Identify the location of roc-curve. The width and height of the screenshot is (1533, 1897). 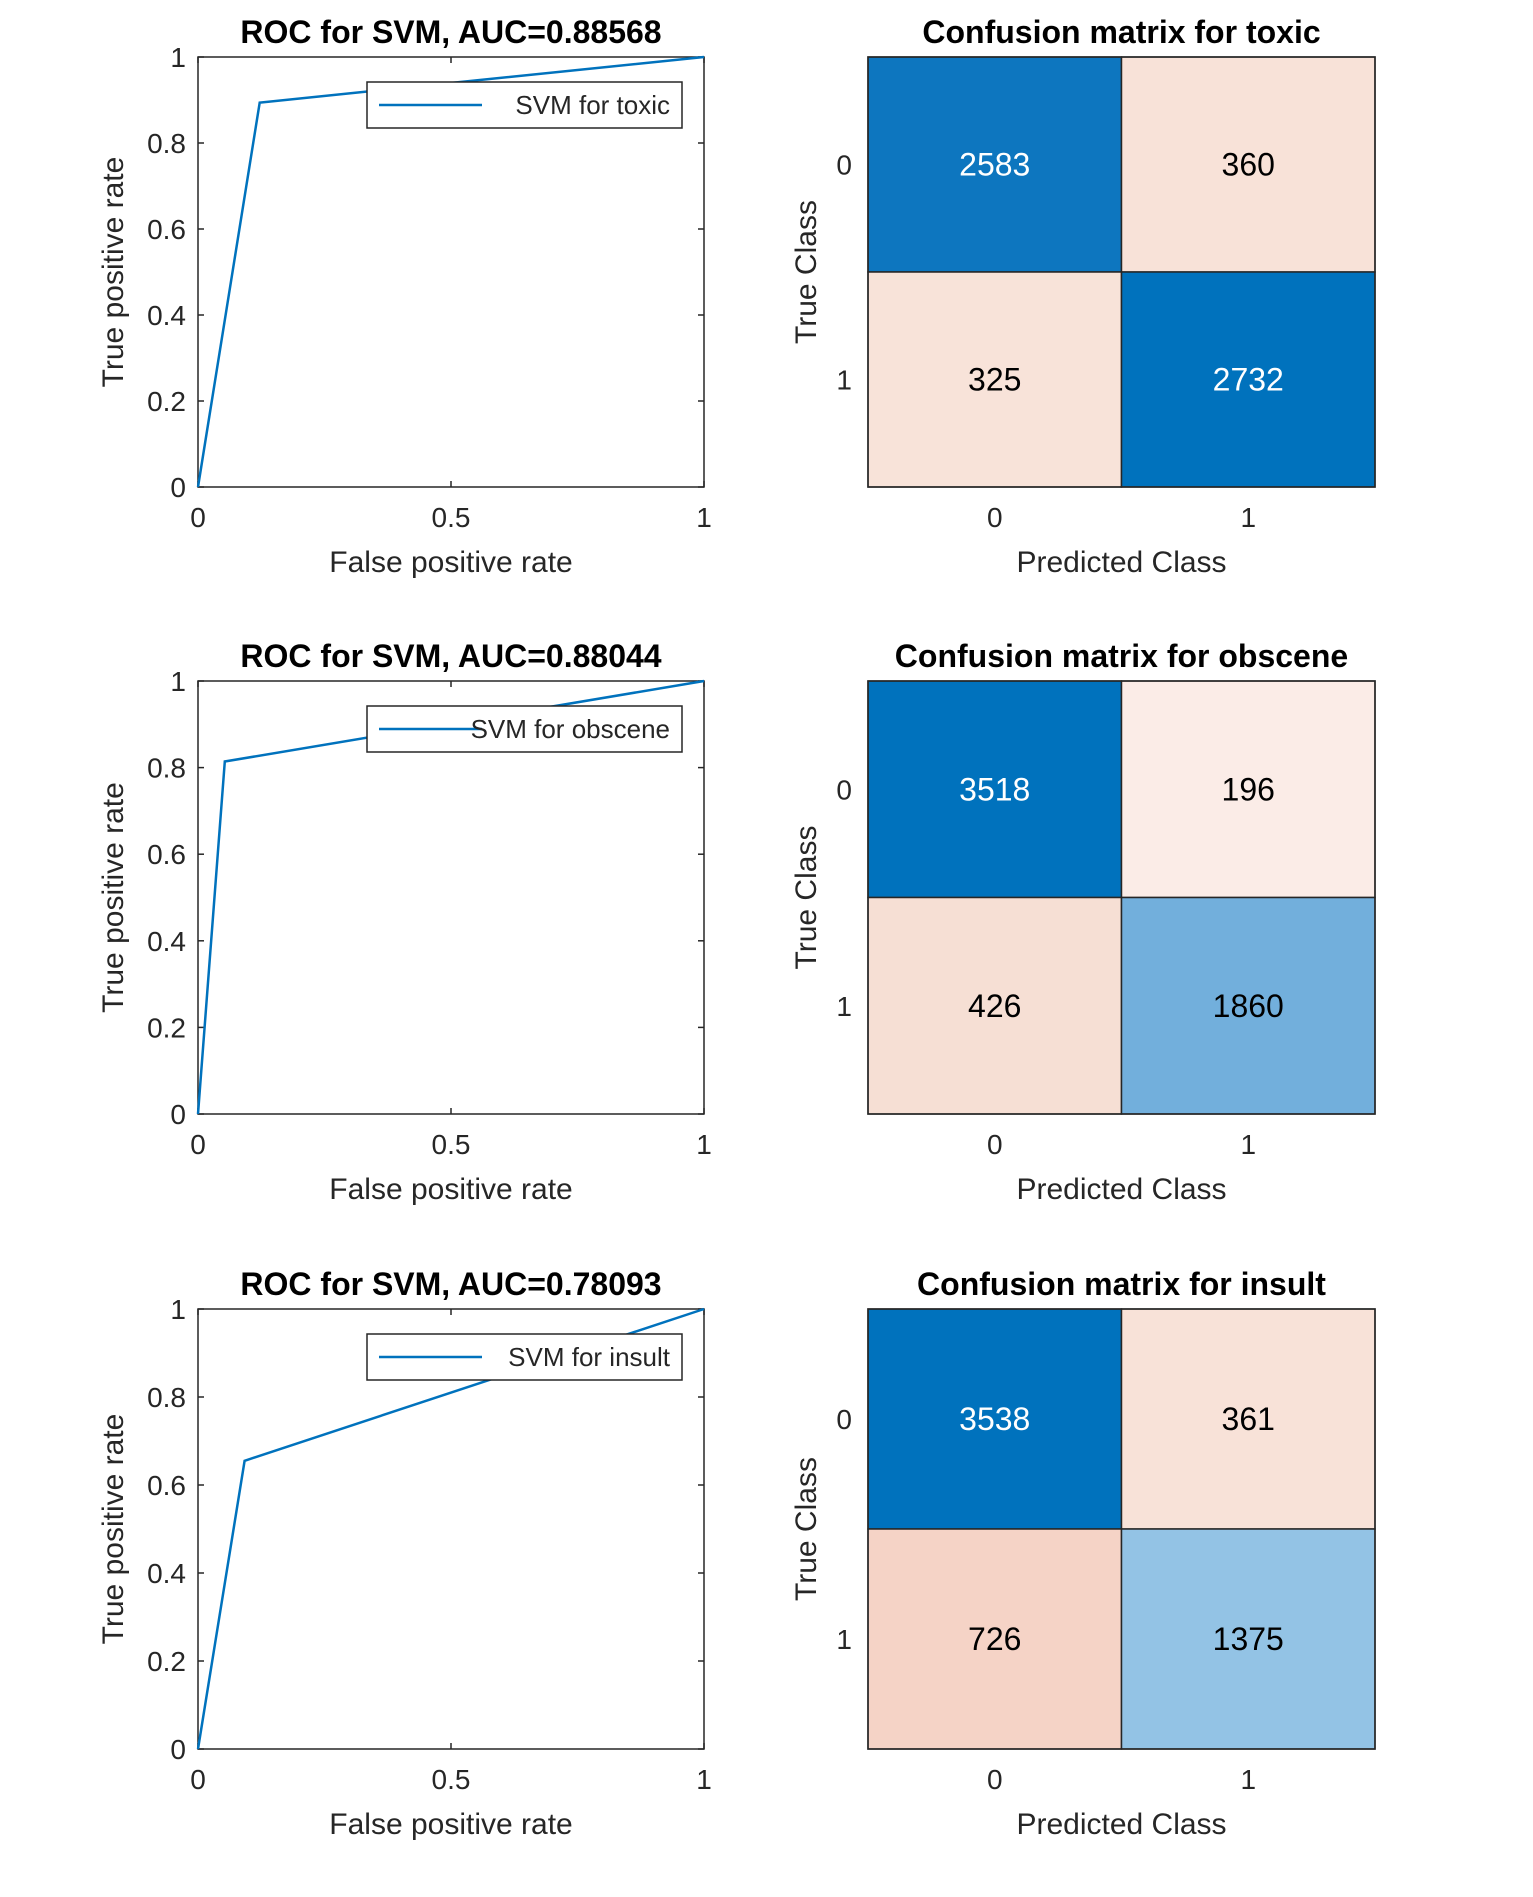
(450, 271).